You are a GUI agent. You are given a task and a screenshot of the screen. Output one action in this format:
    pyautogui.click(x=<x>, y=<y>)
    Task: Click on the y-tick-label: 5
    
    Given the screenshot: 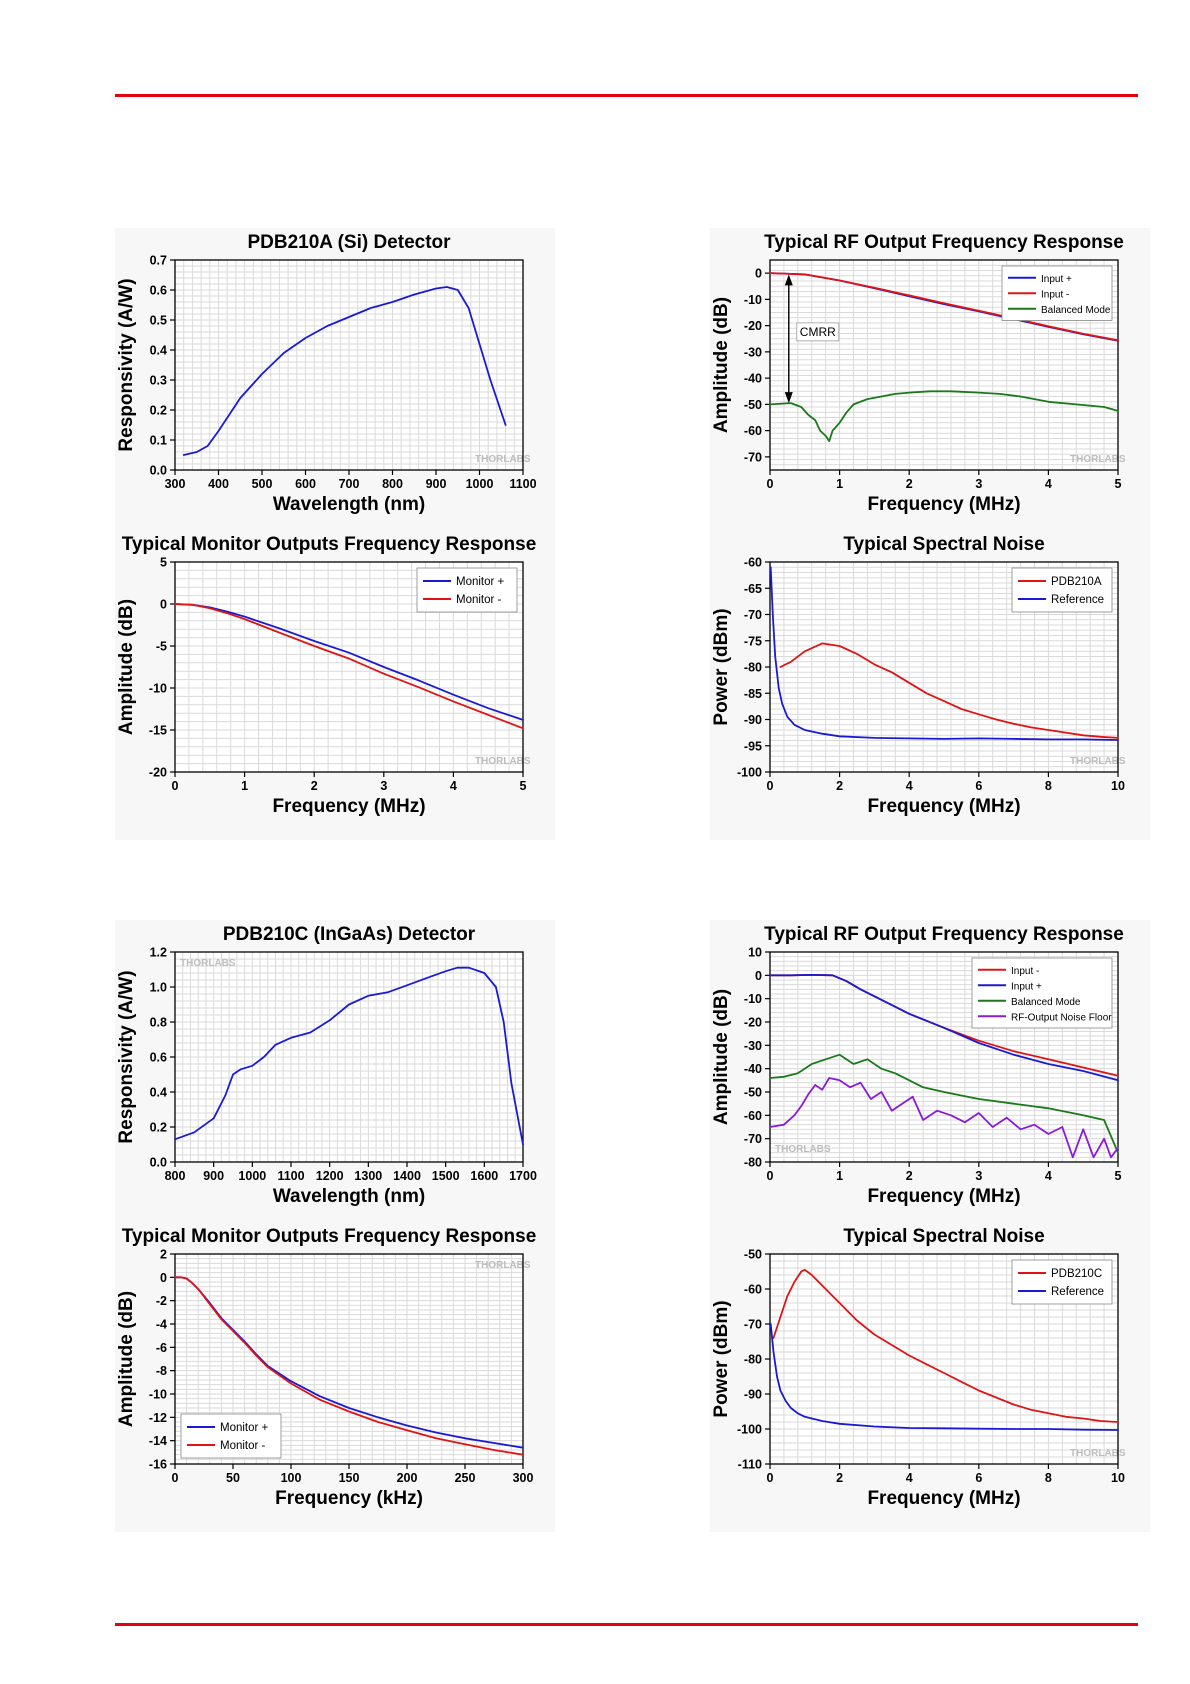 What is the action you would take?
    pyautogui.click(x=163, y=563)
    